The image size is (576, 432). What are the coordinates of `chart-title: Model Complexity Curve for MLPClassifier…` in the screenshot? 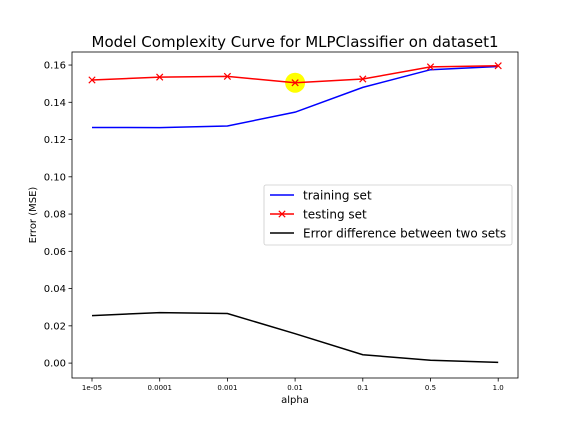 It's located at (295, 42).